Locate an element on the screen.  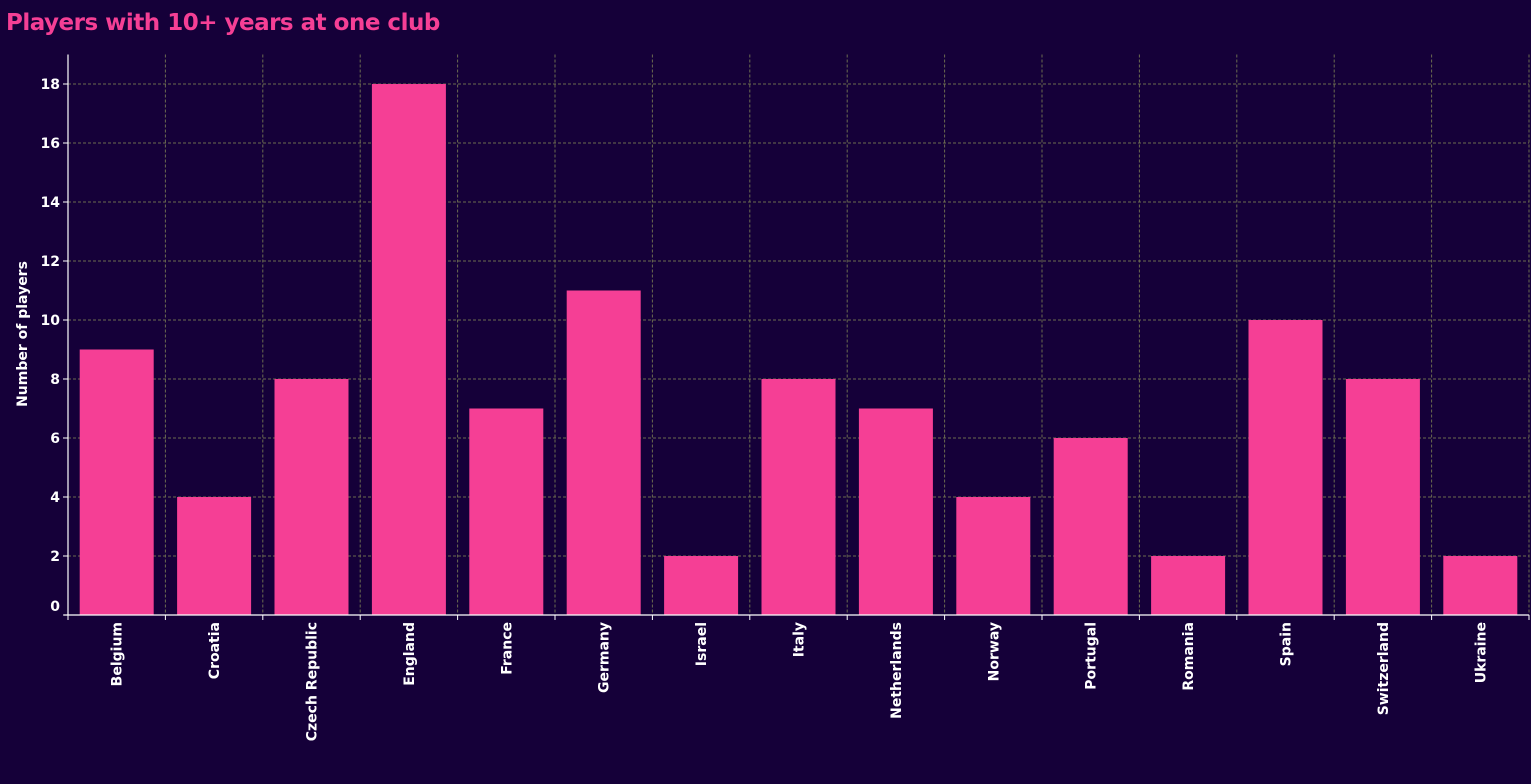
y-tick-label: 4 is located at coordinates (55, 498).